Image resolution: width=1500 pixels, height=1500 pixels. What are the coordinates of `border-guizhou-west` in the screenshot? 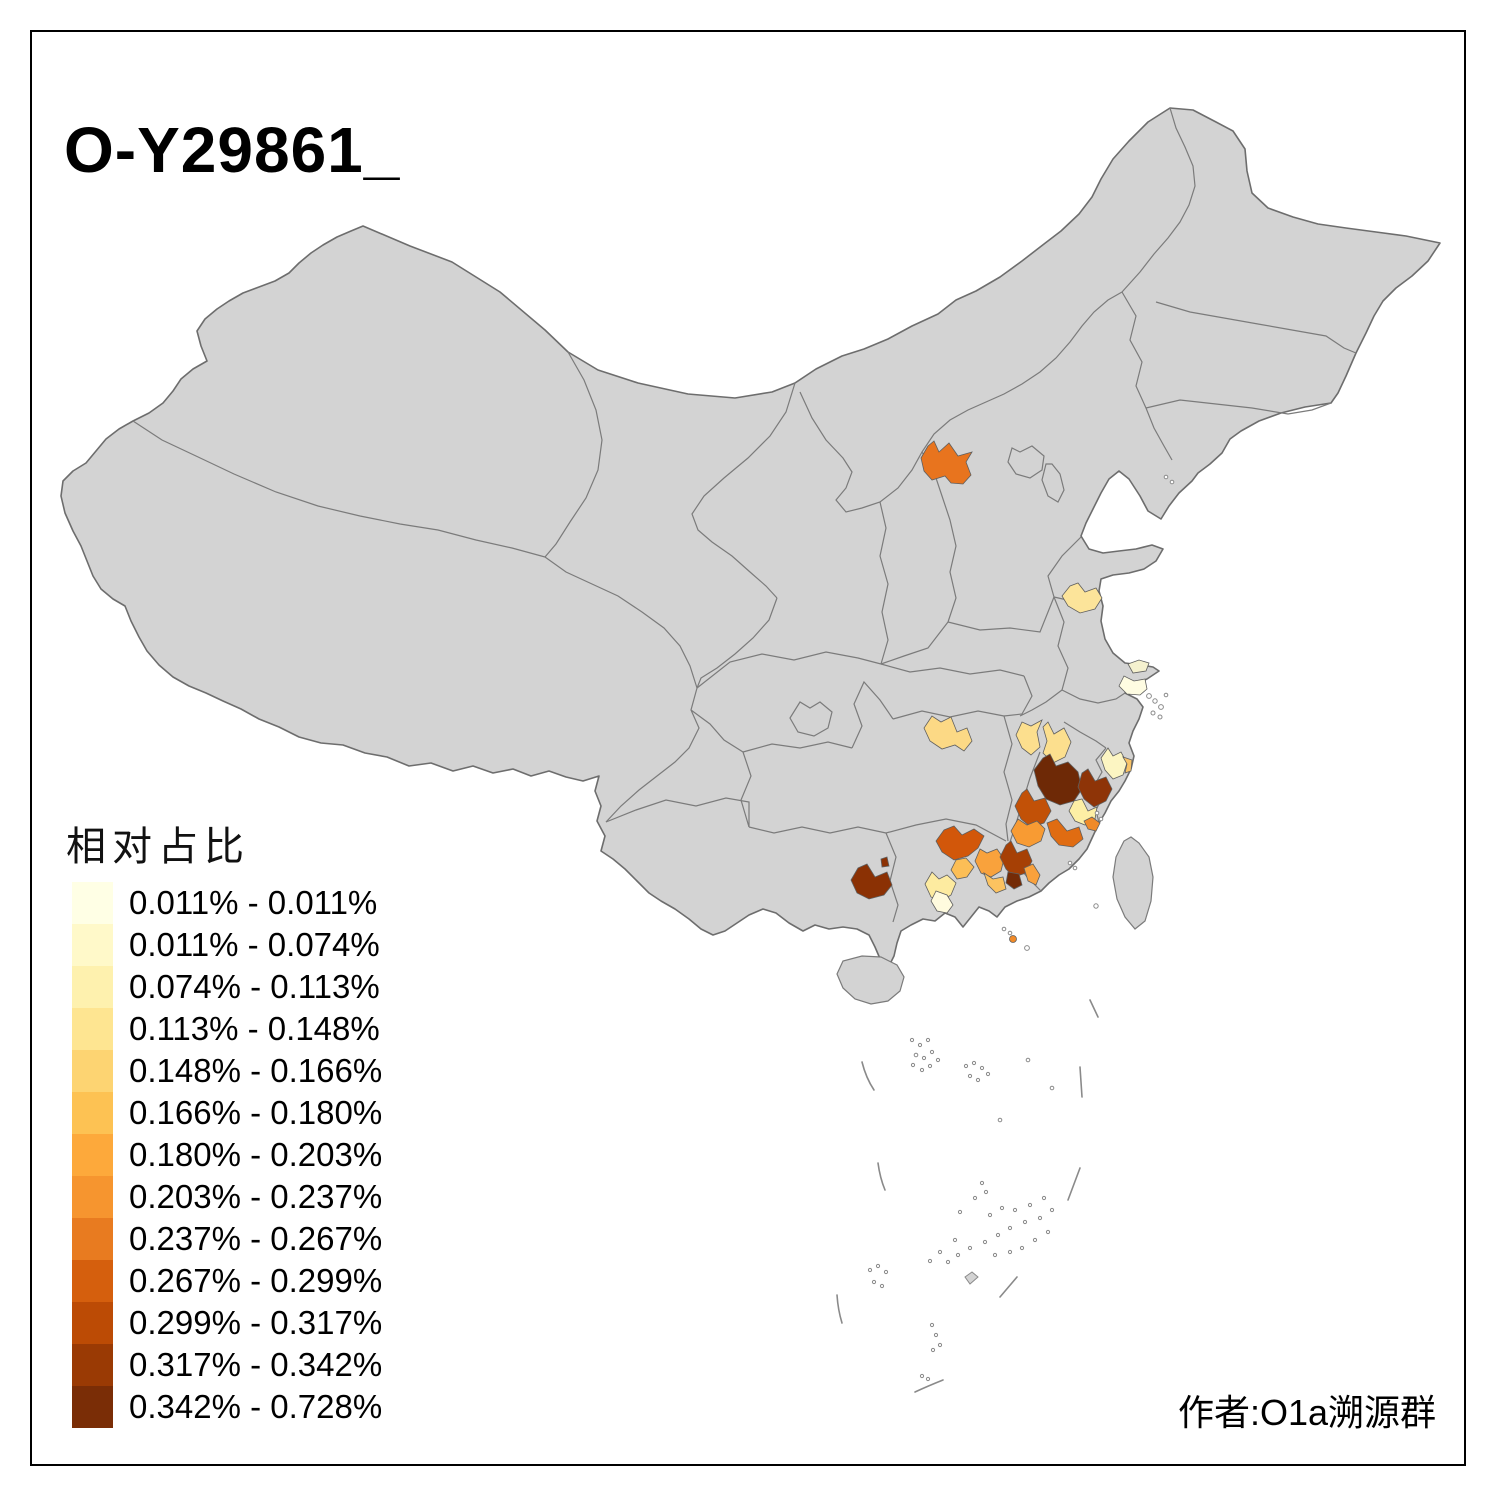 It's located at (746, 789).